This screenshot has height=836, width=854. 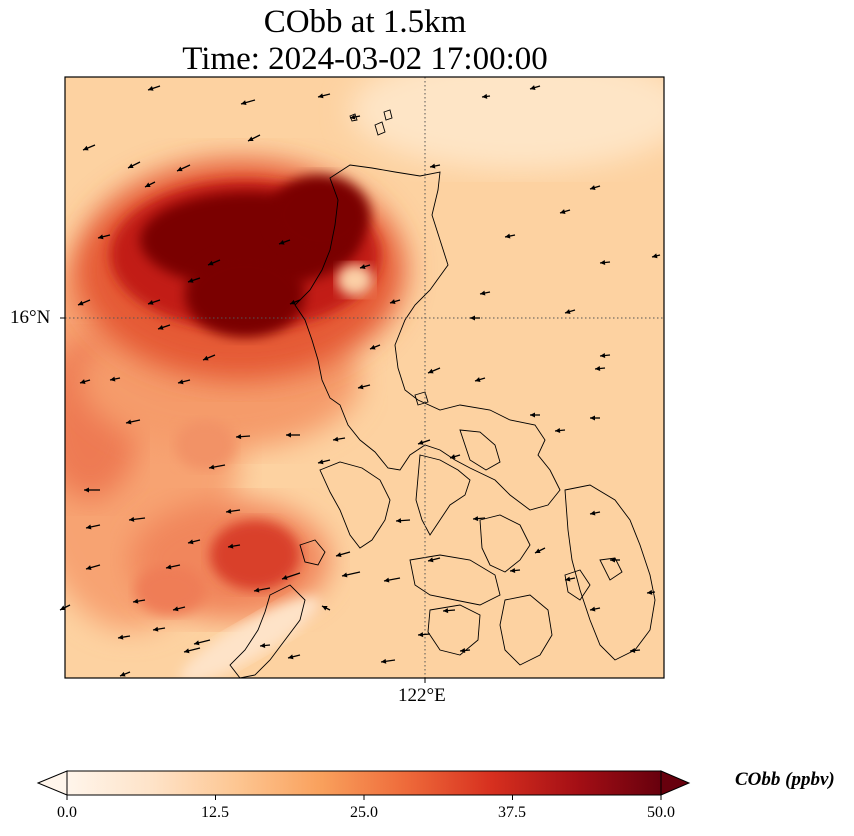 What do you see at coordinates (661, 812) in the screenshot?
I see `colorbar-tick-label: 50.0` at bounding box center [661, 812].